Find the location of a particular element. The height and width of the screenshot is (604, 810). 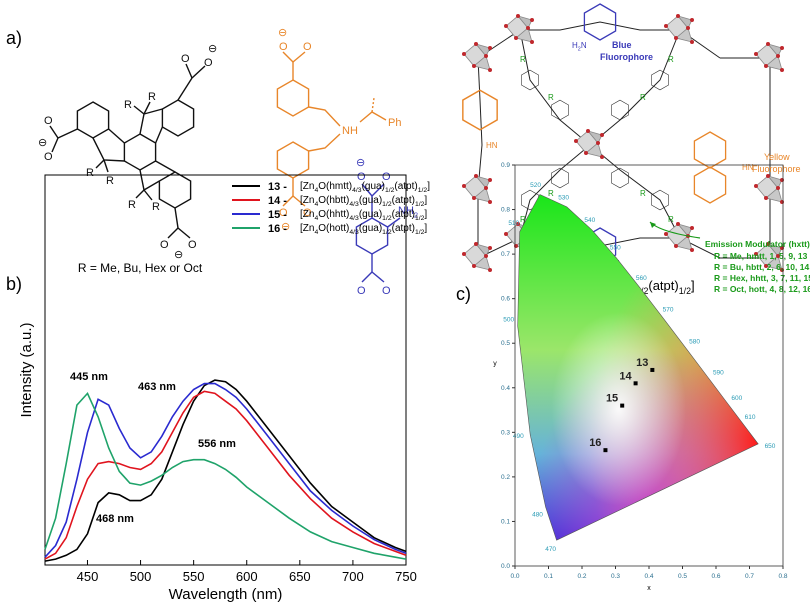

wavelength-label: 520 is located at coordinates (535, 185).